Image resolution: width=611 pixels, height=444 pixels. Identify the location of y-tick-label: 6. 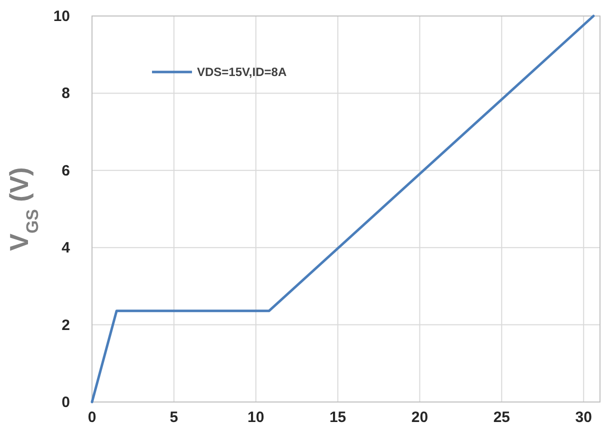
(66, 171).